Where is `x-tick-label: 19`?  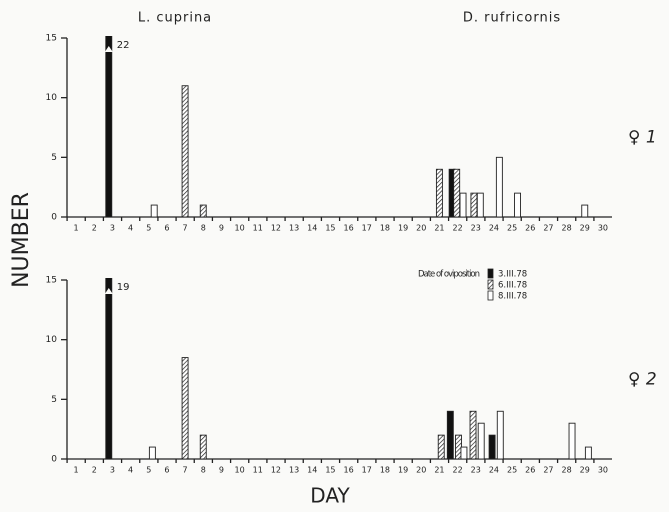 x-tick-label: 19 is located at coordinates (403, 470).